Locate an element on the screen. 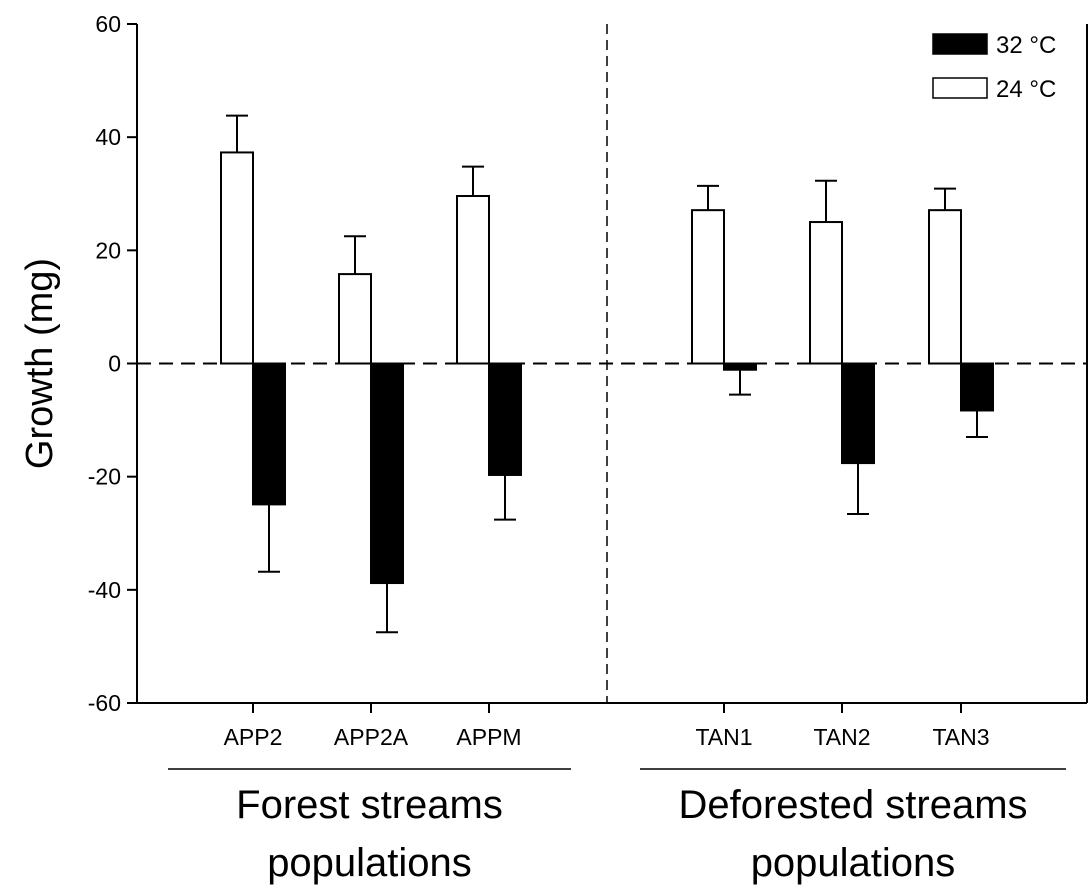 The image size is (1088, 888). category-label: TAN1 is located at coordinates (723, 737).